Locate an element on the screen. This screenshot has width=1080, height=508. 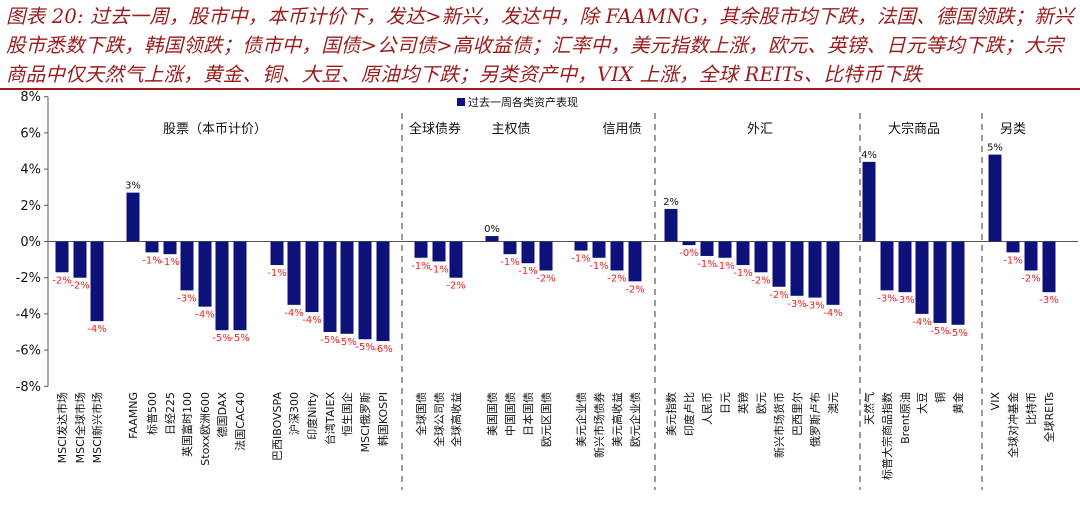
chart-legend: 过去一周各类资产表现 is located at coordinates (517, 102).